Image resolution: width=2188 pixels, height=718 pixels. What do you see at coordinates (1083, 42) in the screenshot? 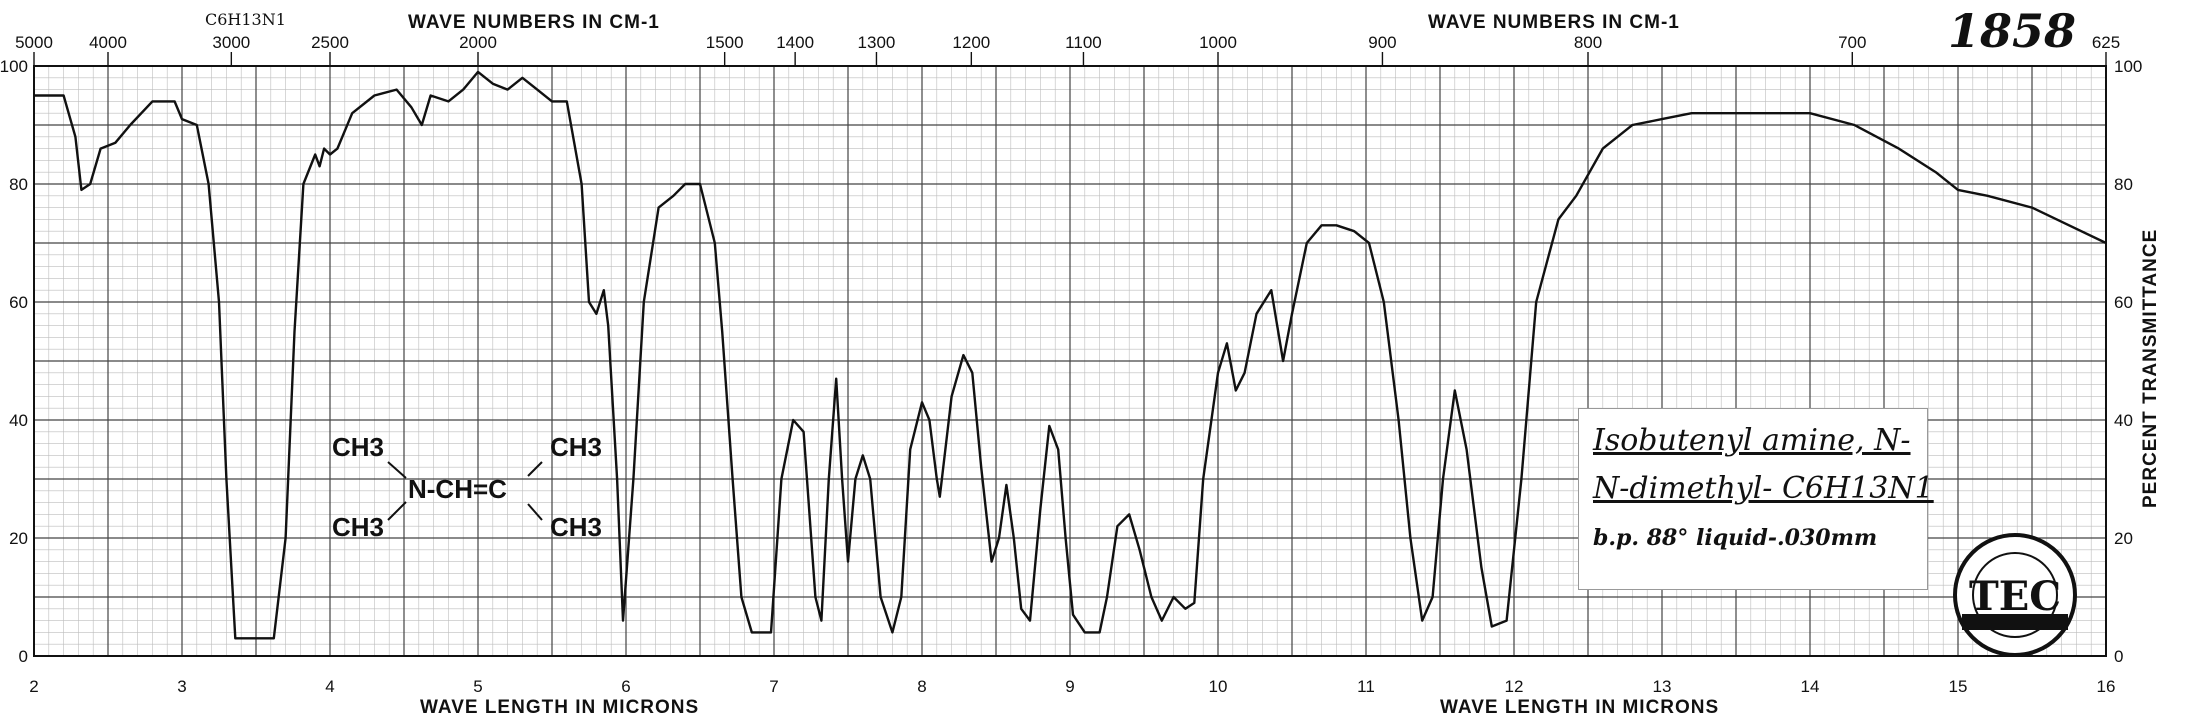
I see `top-tick-label: 1100` at bounding box center [1083, 42].